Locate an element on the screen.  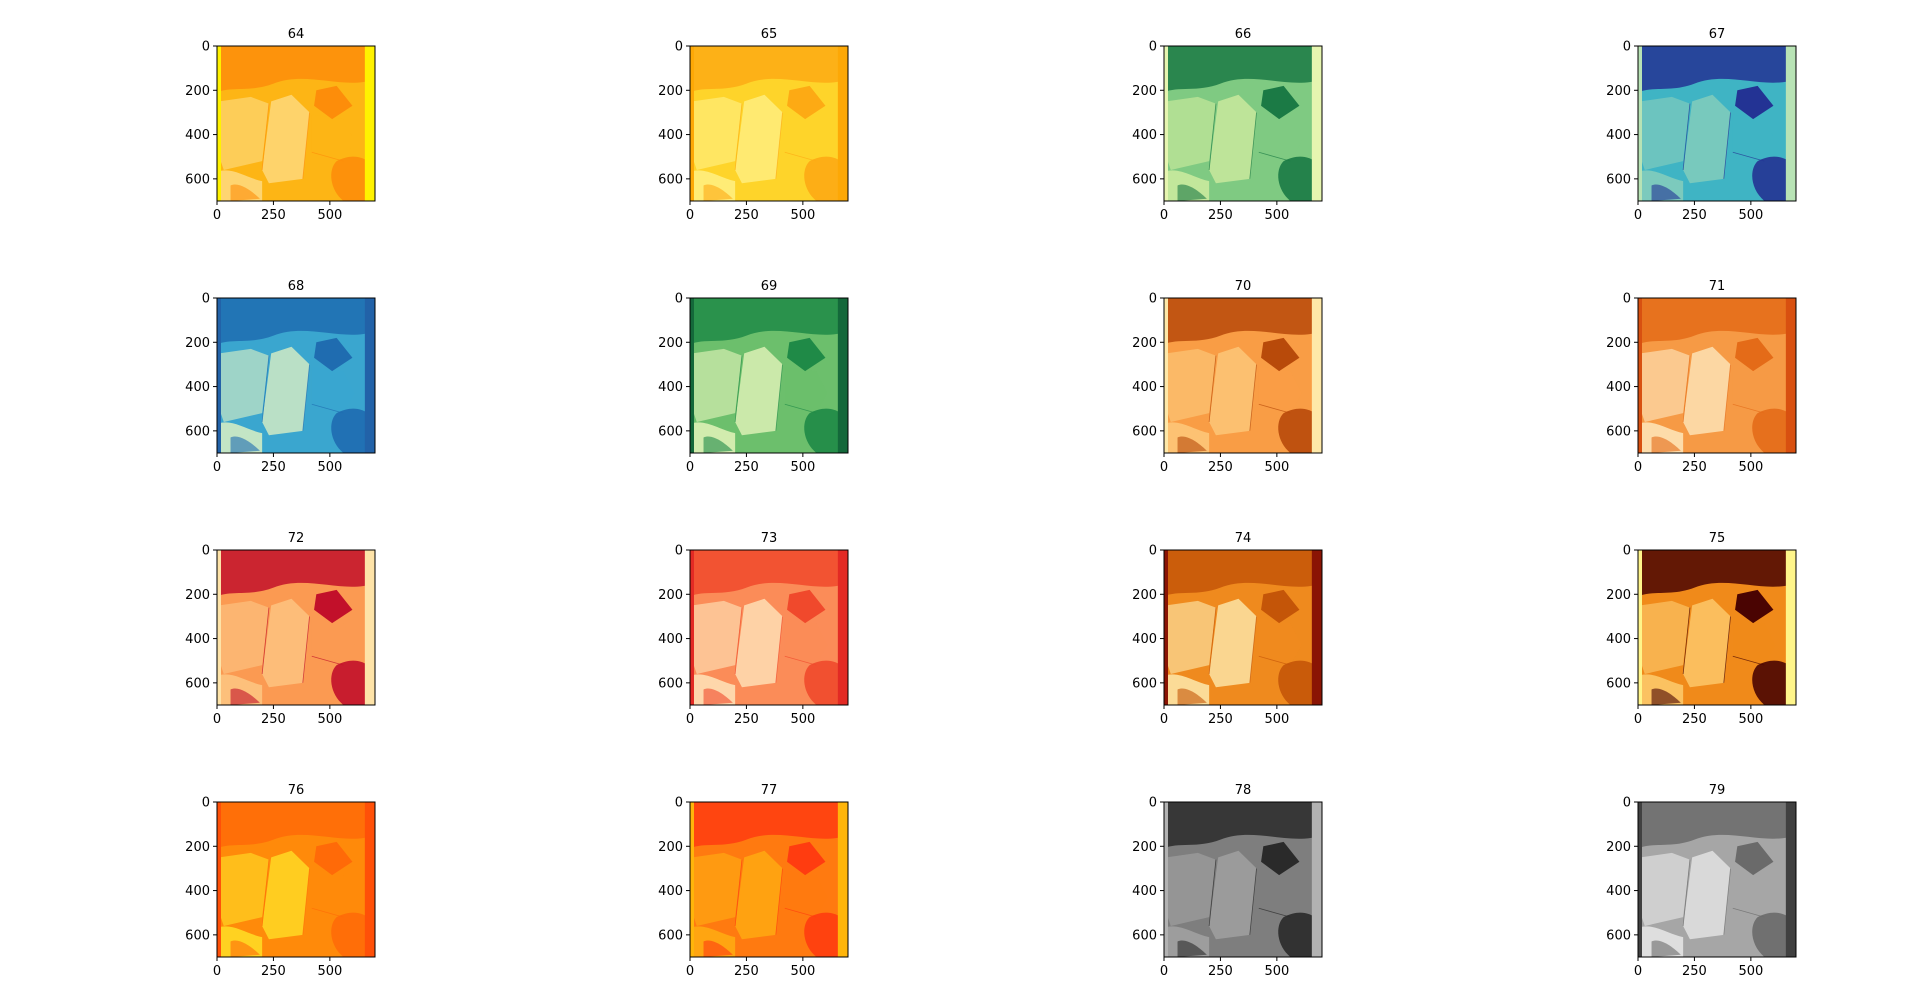
subplot-title: 72 is located at coordinates (296, 538).